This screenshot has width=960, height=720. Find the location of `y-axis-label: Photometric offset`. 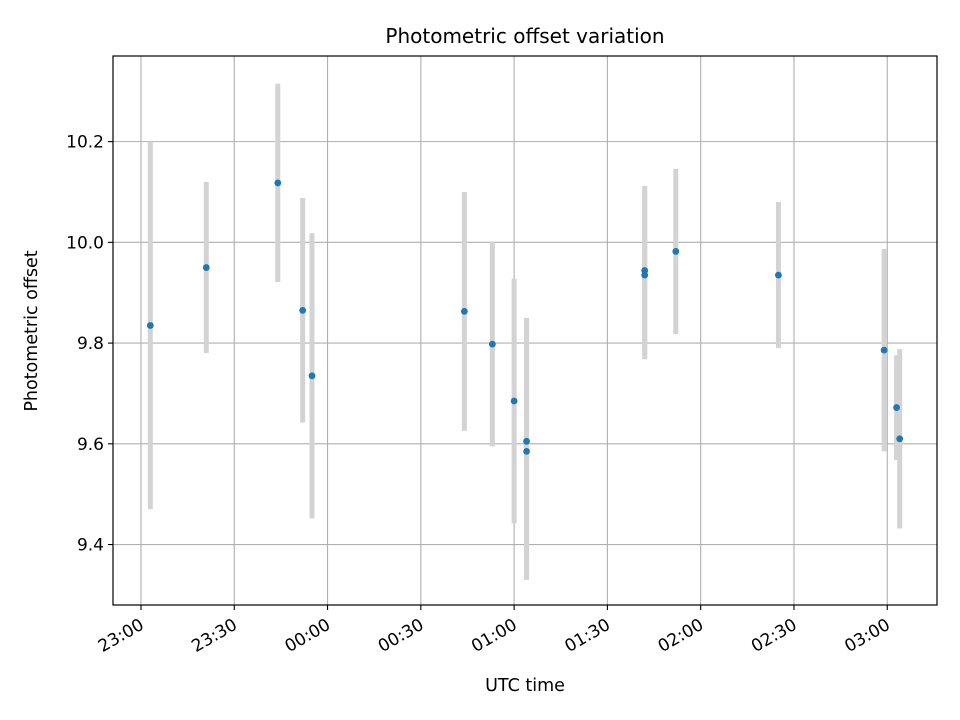

y-axis-label: Photometric offset is located at coordinates (32, 330).